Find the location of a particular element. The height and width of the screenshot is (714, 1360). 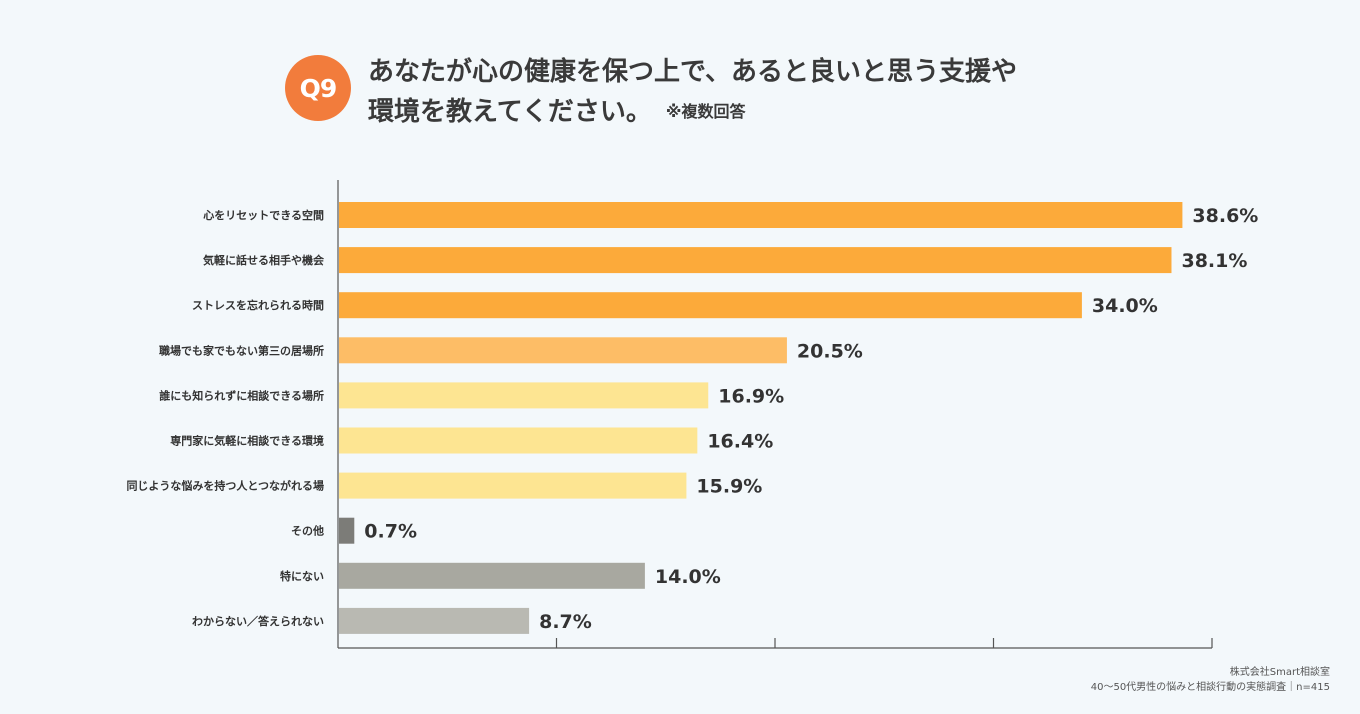

category-label: その他 is located at coordinates (307, 531).